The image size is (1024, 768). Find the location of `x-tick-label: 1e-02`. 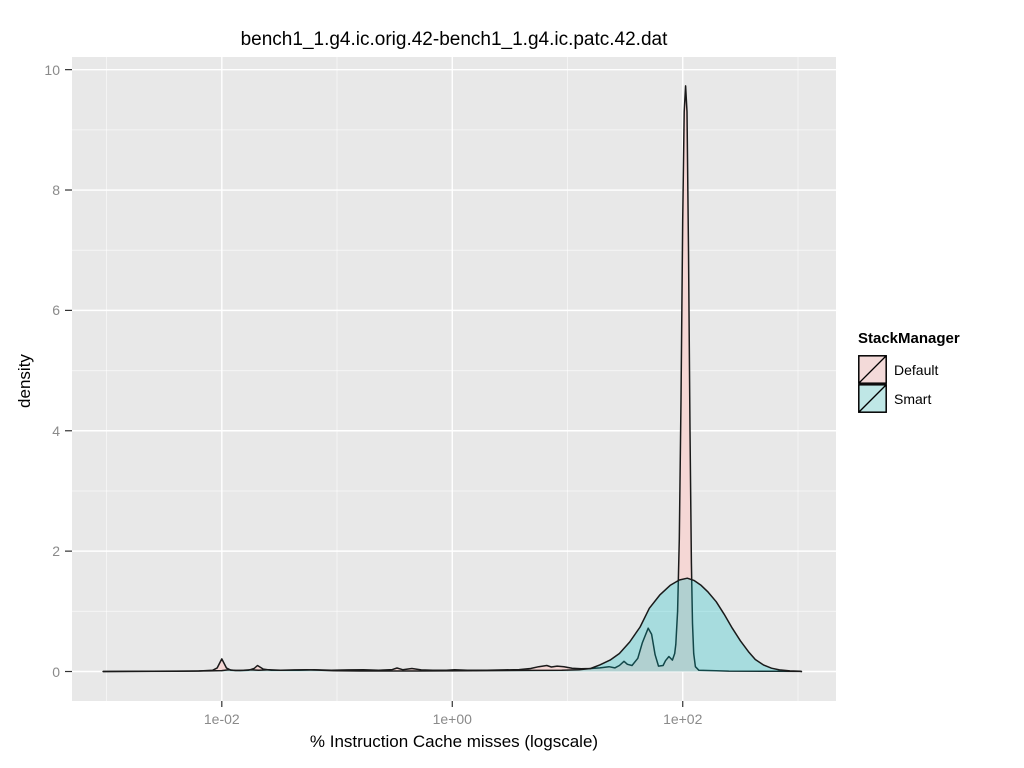

x-tick-label: 1e-02 is located at coordinates (221, 719).